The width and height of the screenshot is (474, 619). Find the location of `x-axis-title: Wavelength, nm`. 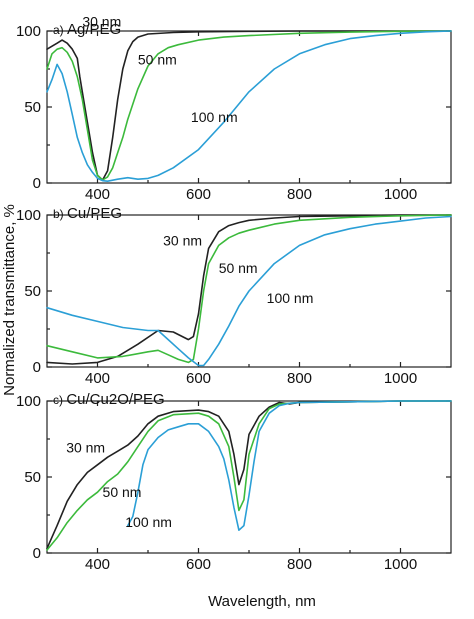

x-axis-title: Wavelength, nm is located at coordinates (262, 601).